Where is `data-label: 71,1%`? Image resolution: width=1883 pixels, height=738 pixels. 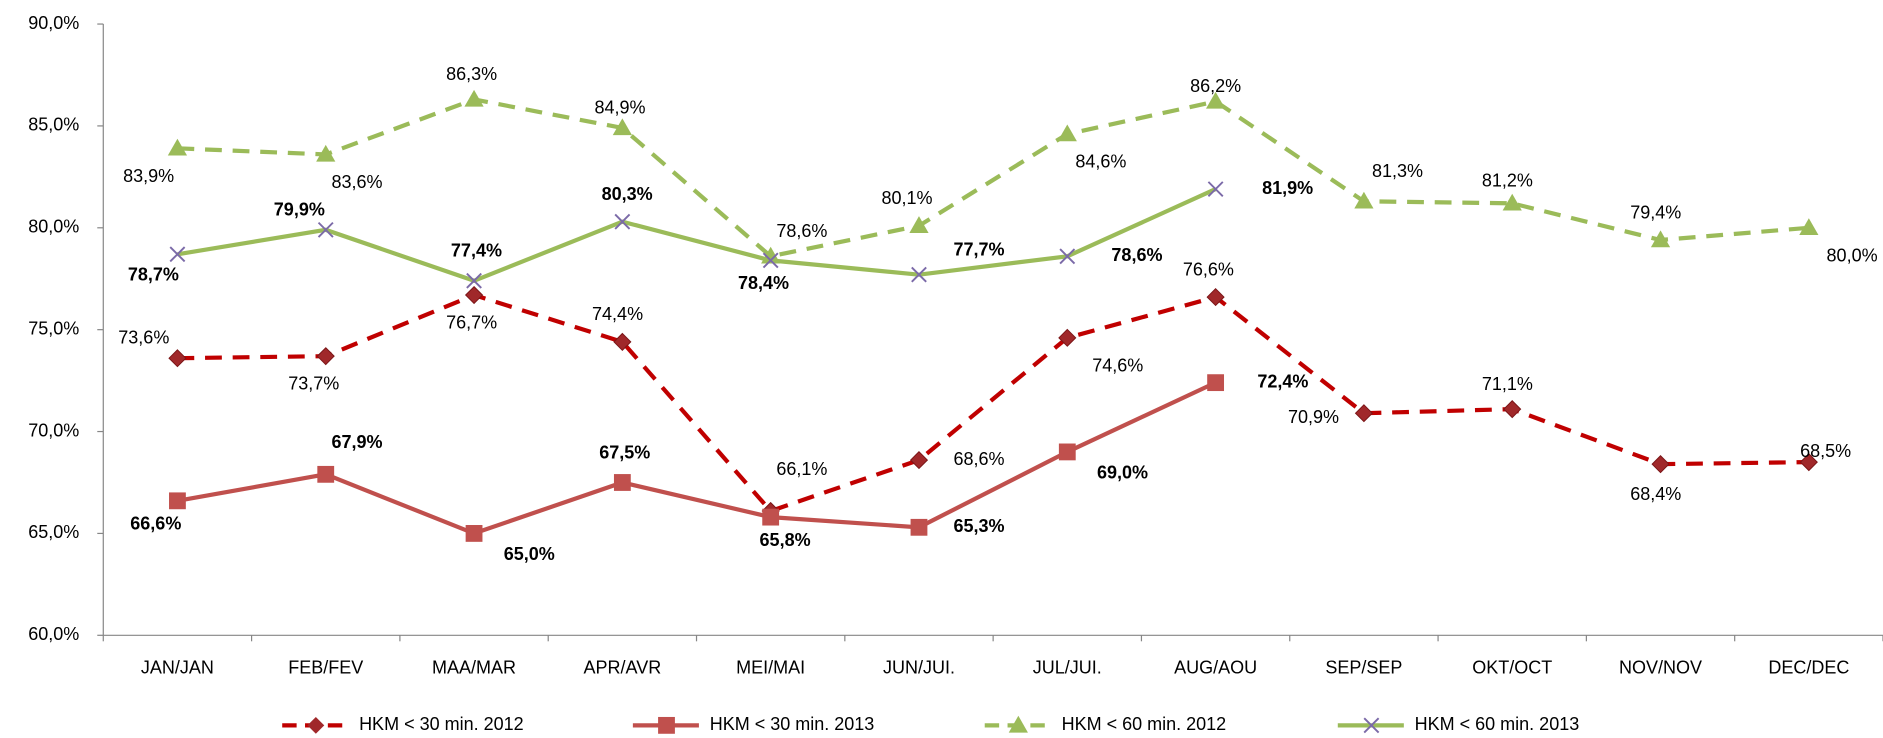
data-label: 71,1% is located at coordinates (1507, 384).